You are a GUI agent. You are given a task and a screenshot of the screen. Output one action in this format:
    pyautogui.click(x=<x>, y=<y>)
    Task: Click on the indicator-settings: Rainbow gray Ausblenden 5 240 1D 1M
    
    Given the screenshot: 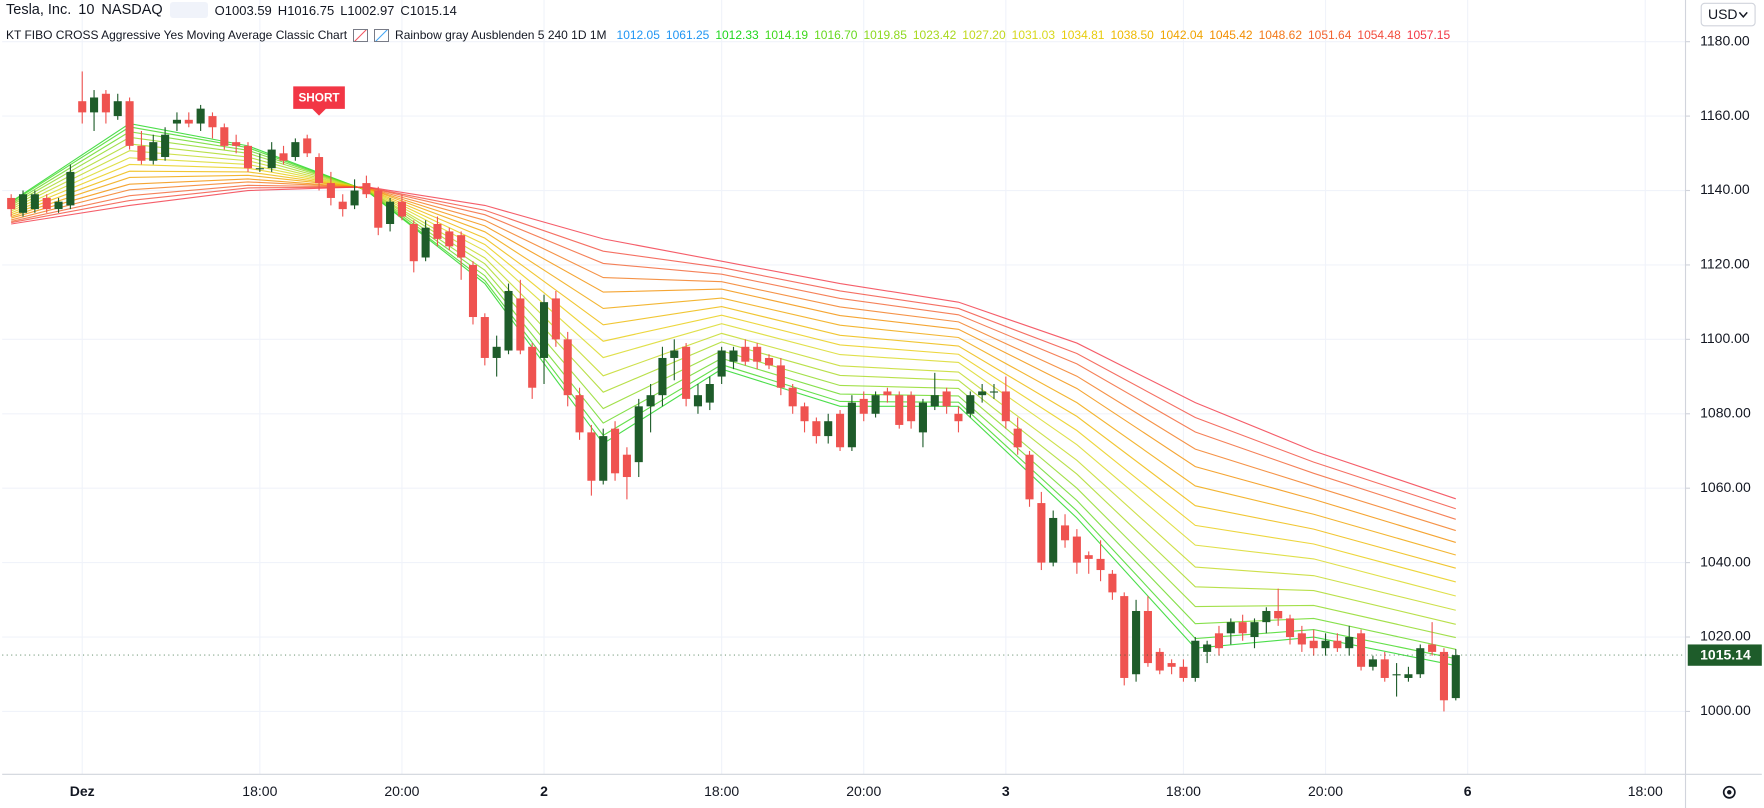 What is the action you would take?
    pyautogui.click(x=501, y=35)
    